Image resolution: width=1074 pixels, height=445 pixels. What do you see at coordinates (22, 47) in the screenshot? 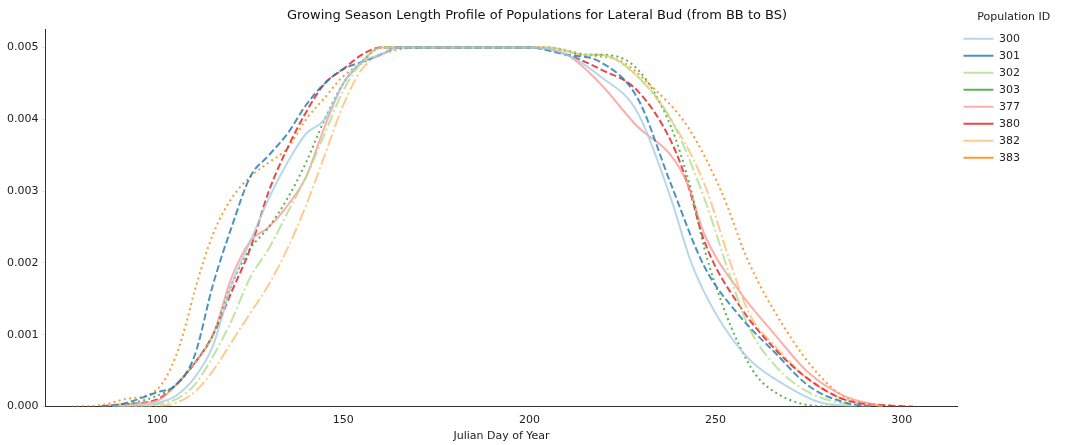
I see `y-tick-label: 0.005` at bounding box center [22, 47].